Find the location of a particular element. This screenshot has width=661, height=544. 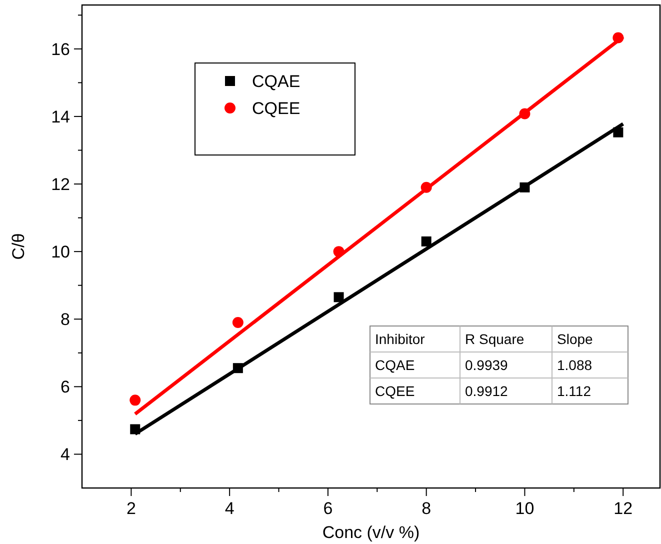

x-tick-label: 6 is located at coordinates (328, 508).